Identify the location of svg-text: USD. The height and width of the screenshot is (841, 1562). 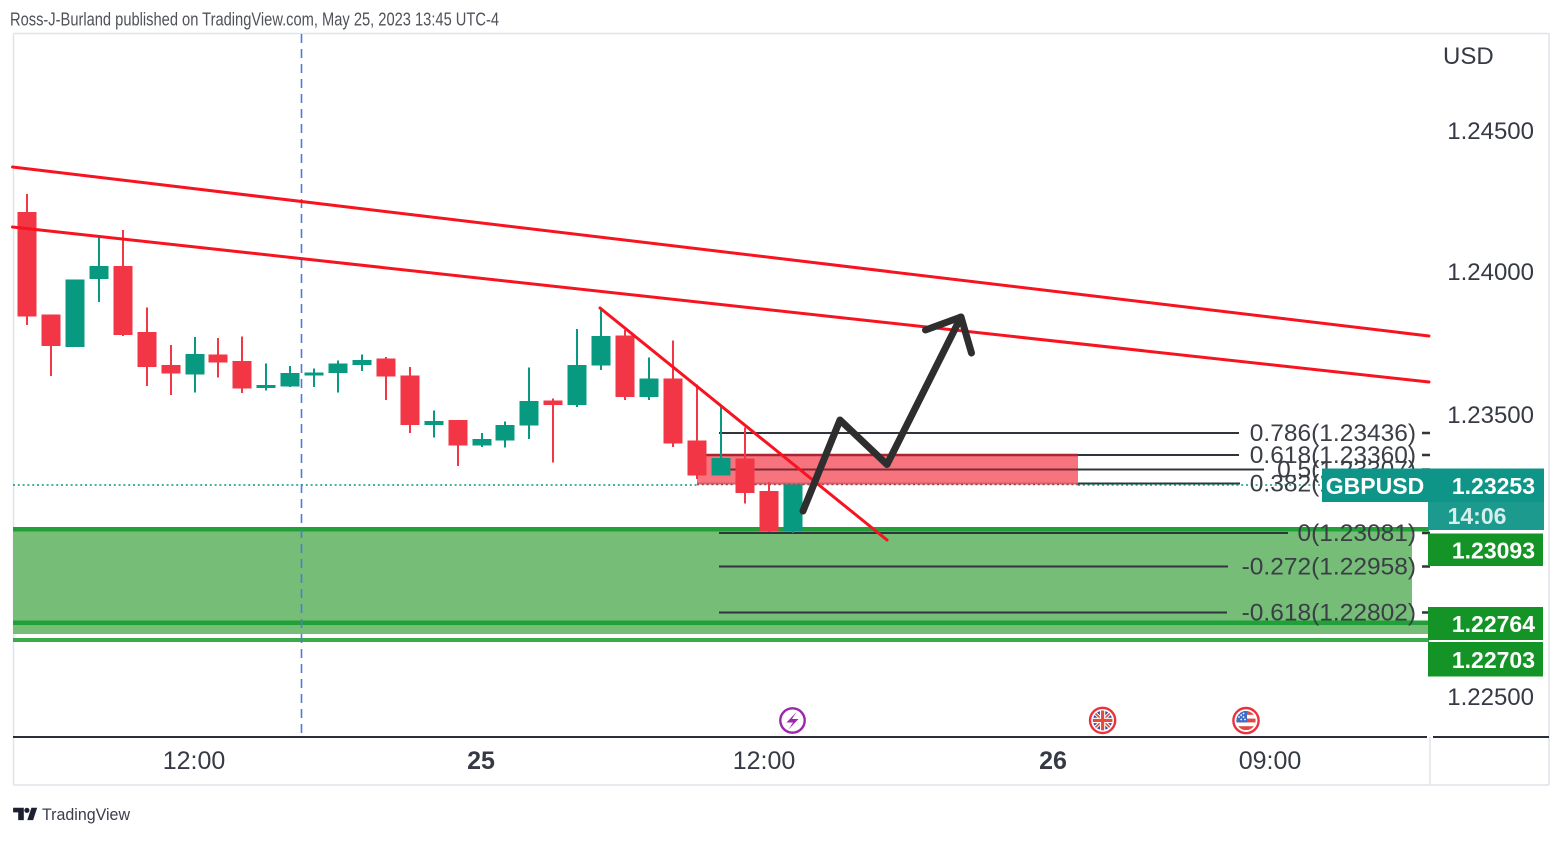
(1468, 56).